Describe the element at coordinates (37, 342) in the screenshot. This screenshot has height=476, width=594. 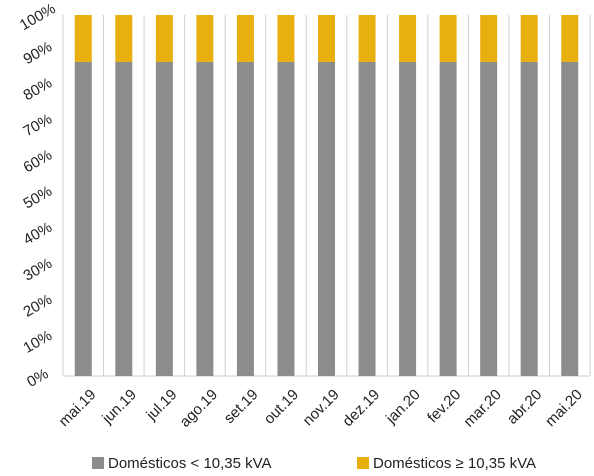
I see `y-tick-label: 10%` at that location.